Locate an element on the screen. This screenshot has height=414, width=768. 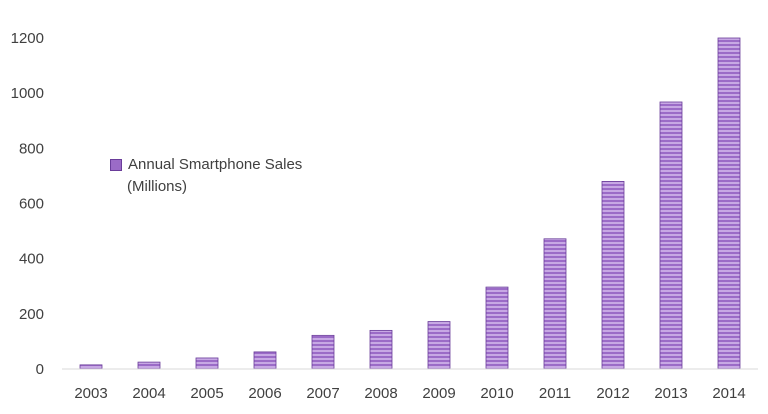
bar-2006 is located at coordinates (265, 360).